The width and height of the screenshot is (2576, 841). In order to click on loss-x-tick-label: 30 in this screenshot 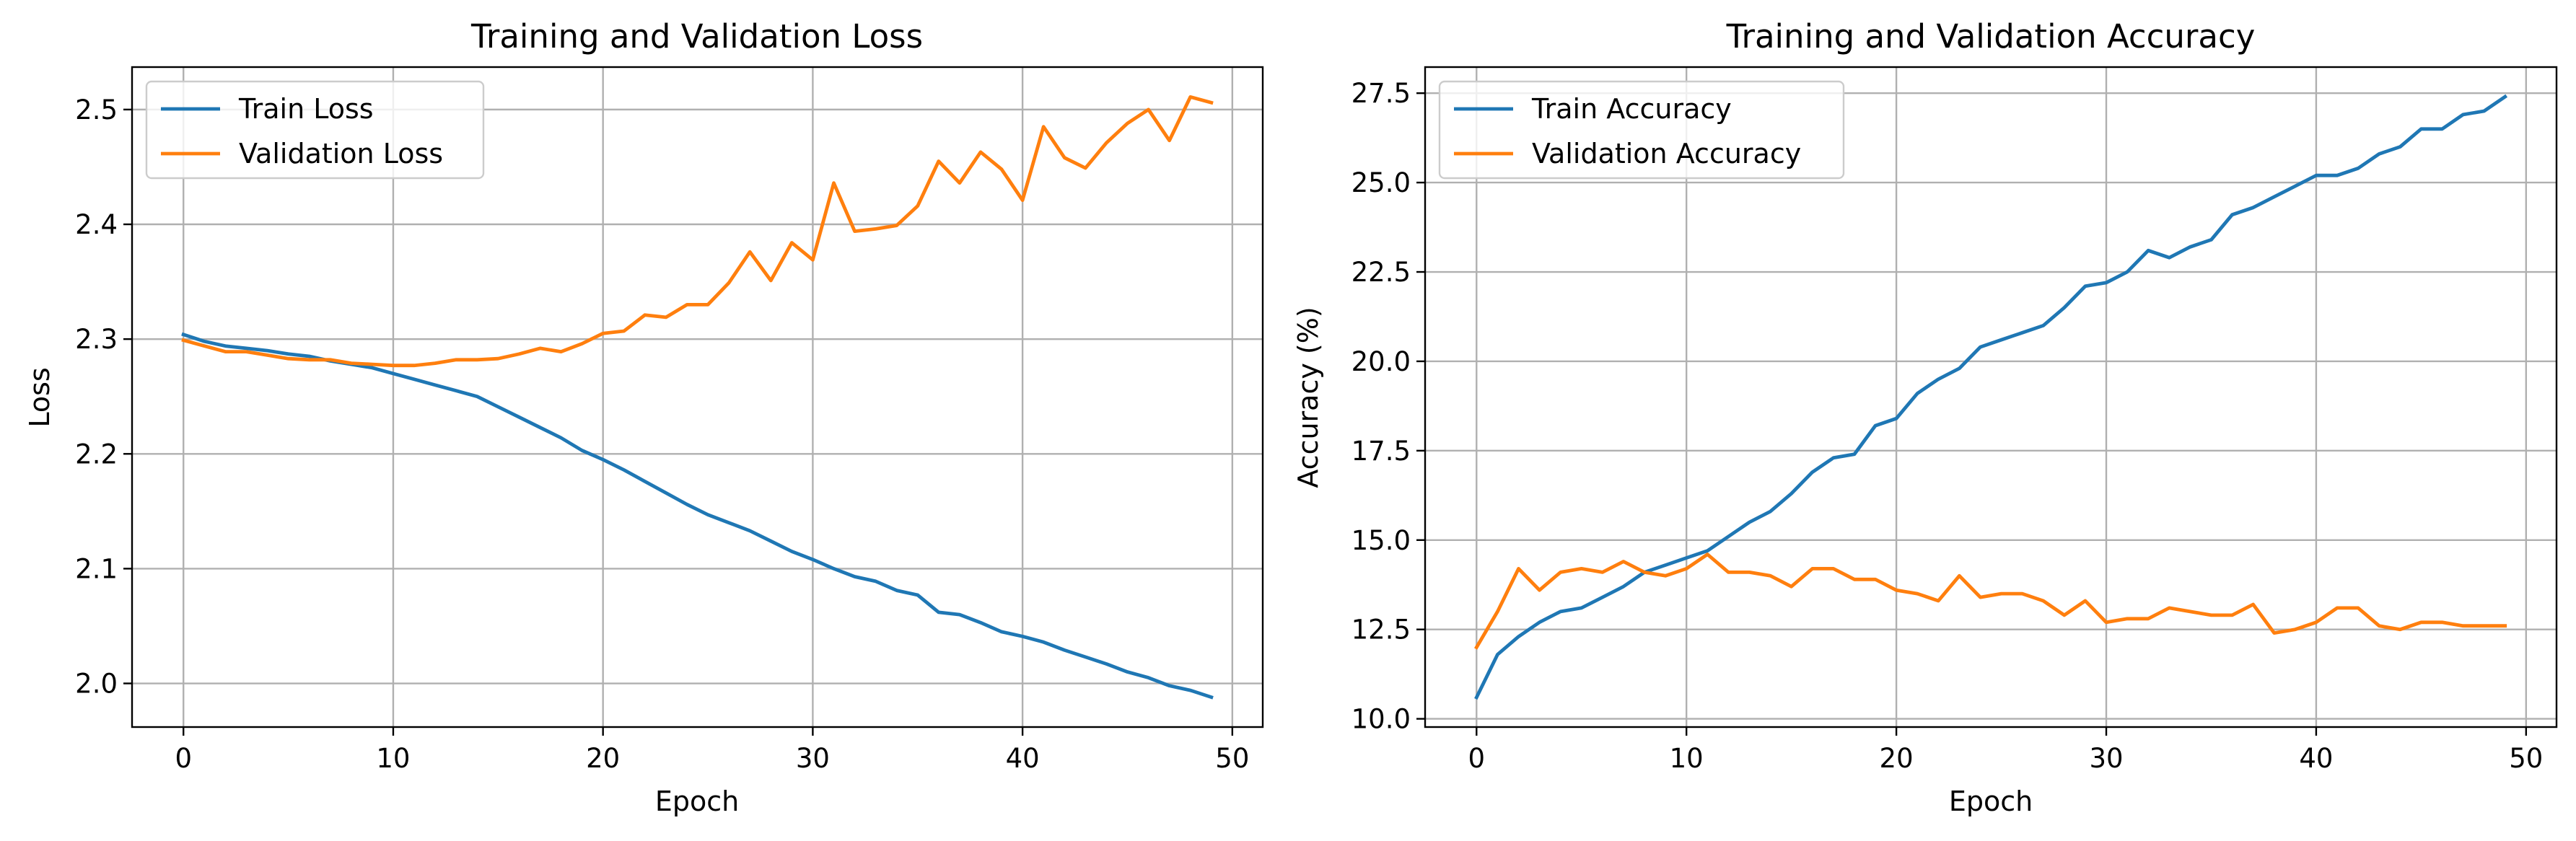, I will do `click(813, 758)`.